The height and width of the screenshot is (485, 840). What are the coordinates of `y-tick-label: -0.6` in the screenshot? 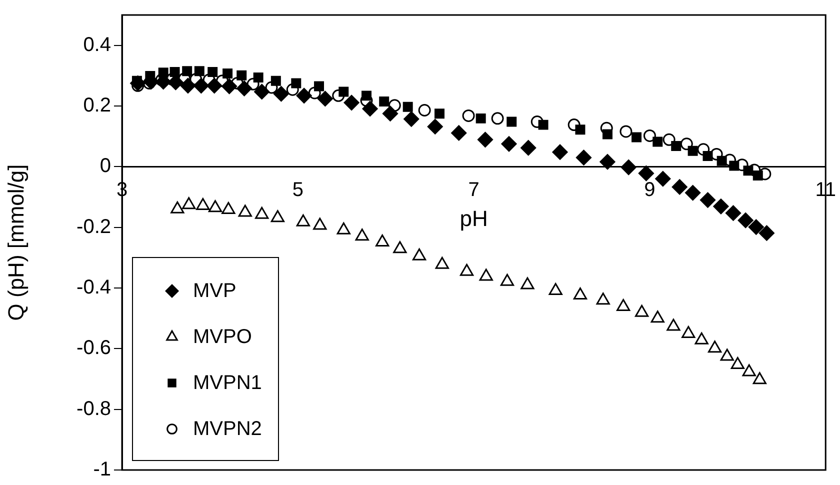 It's located at (93, 348).